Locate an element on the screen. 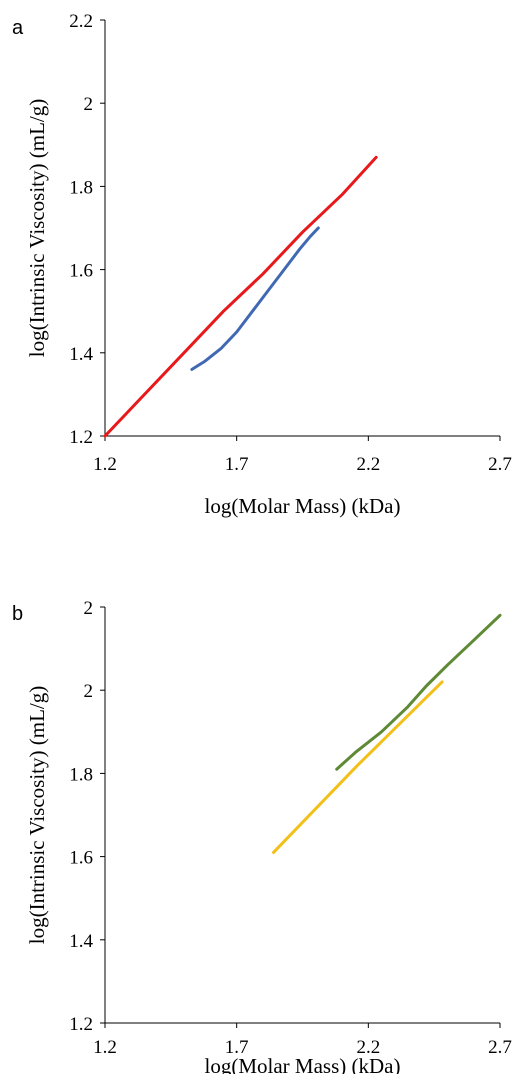  y-tick-label: 2.2 is located at coordinates (81, 21).